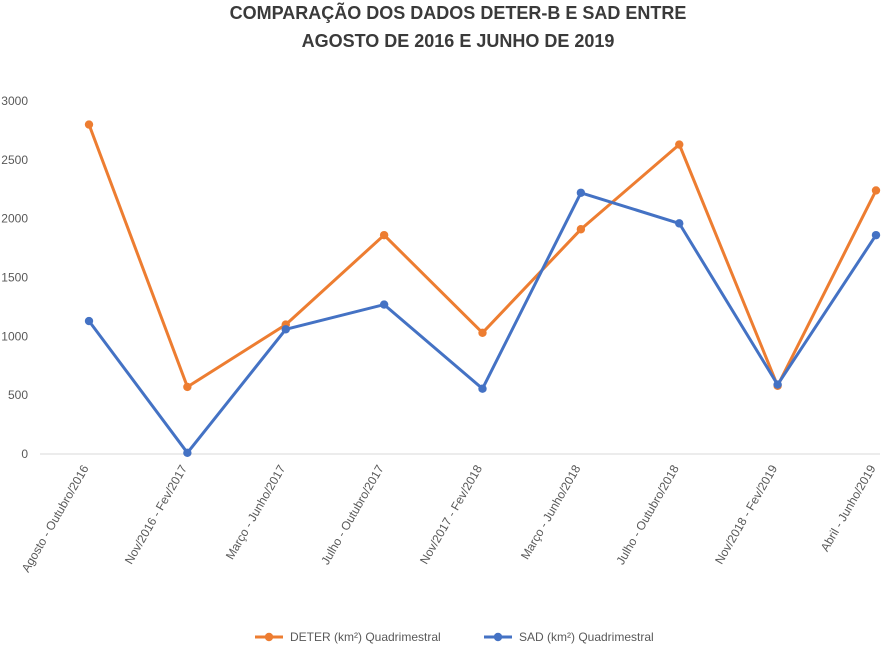 This screenshot has height=648, width=886. I want to click on x-tick-label: Nov/2018 - Fev/2019, so click(746, 514).